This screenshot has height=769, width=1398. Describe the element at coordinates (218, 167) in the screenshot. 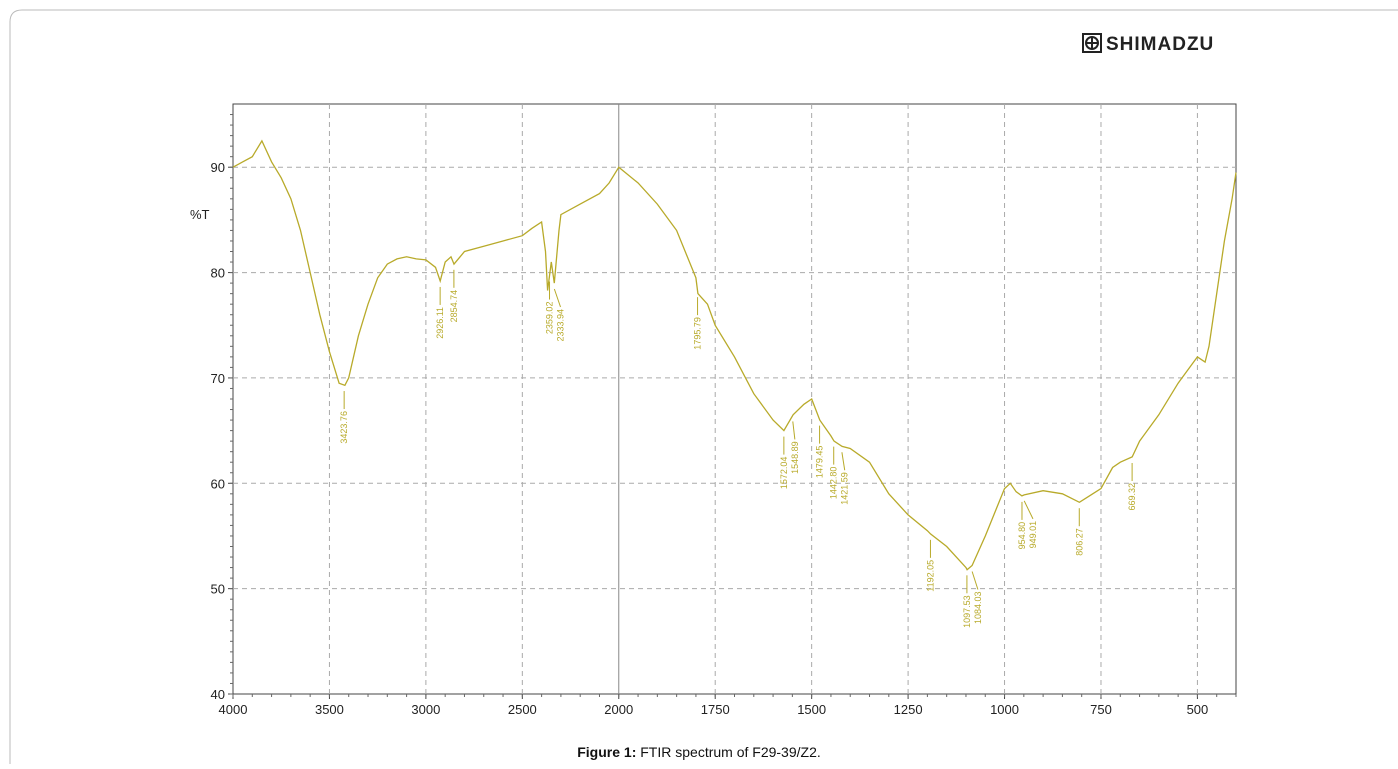

I see `y-tick-label: 90` at that location.